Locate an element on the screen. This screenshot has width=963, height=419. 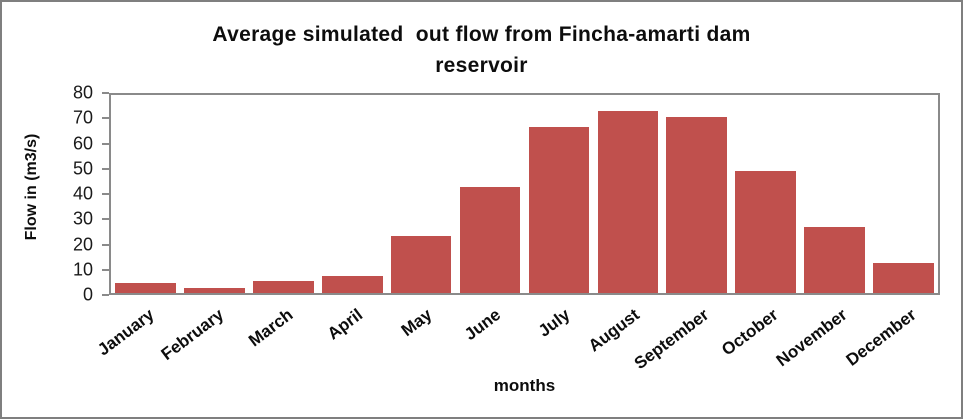
bar-march is located at coordinates (283, 286).